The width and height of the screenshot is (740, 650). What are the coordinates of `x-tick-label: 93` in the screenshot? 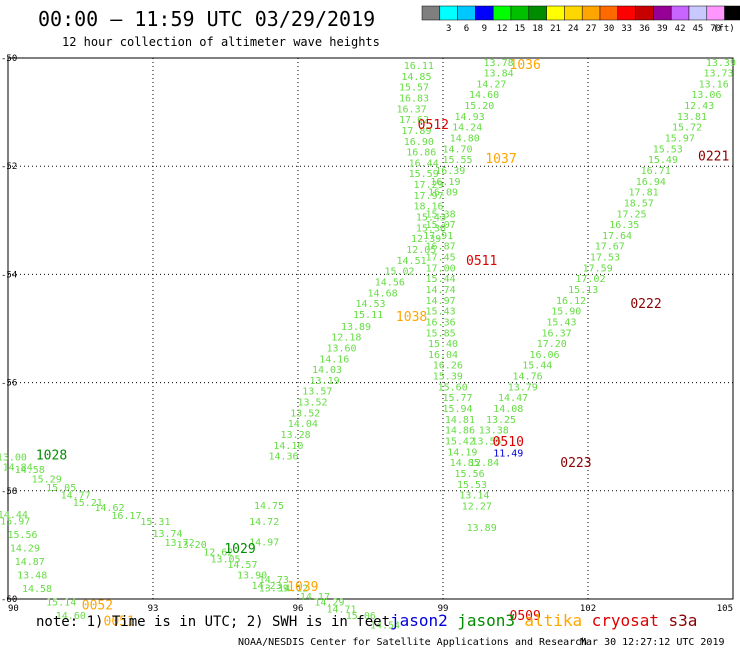 It's located at (153, 609).